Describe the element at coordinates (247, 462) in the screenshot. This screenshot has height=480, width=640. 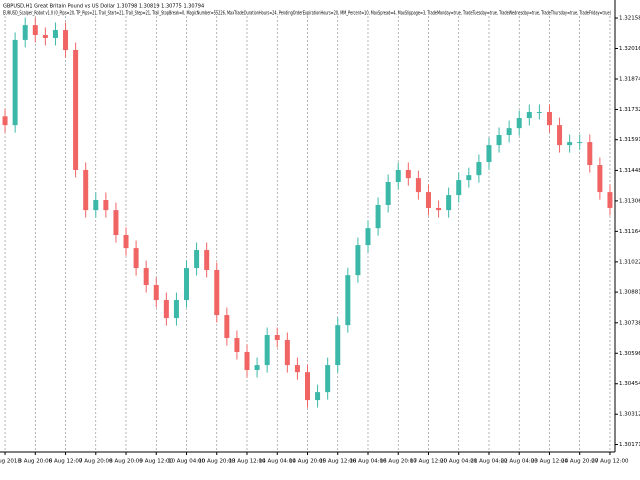
I see `x-tick-label: 13 Aug 12:00` at that location.